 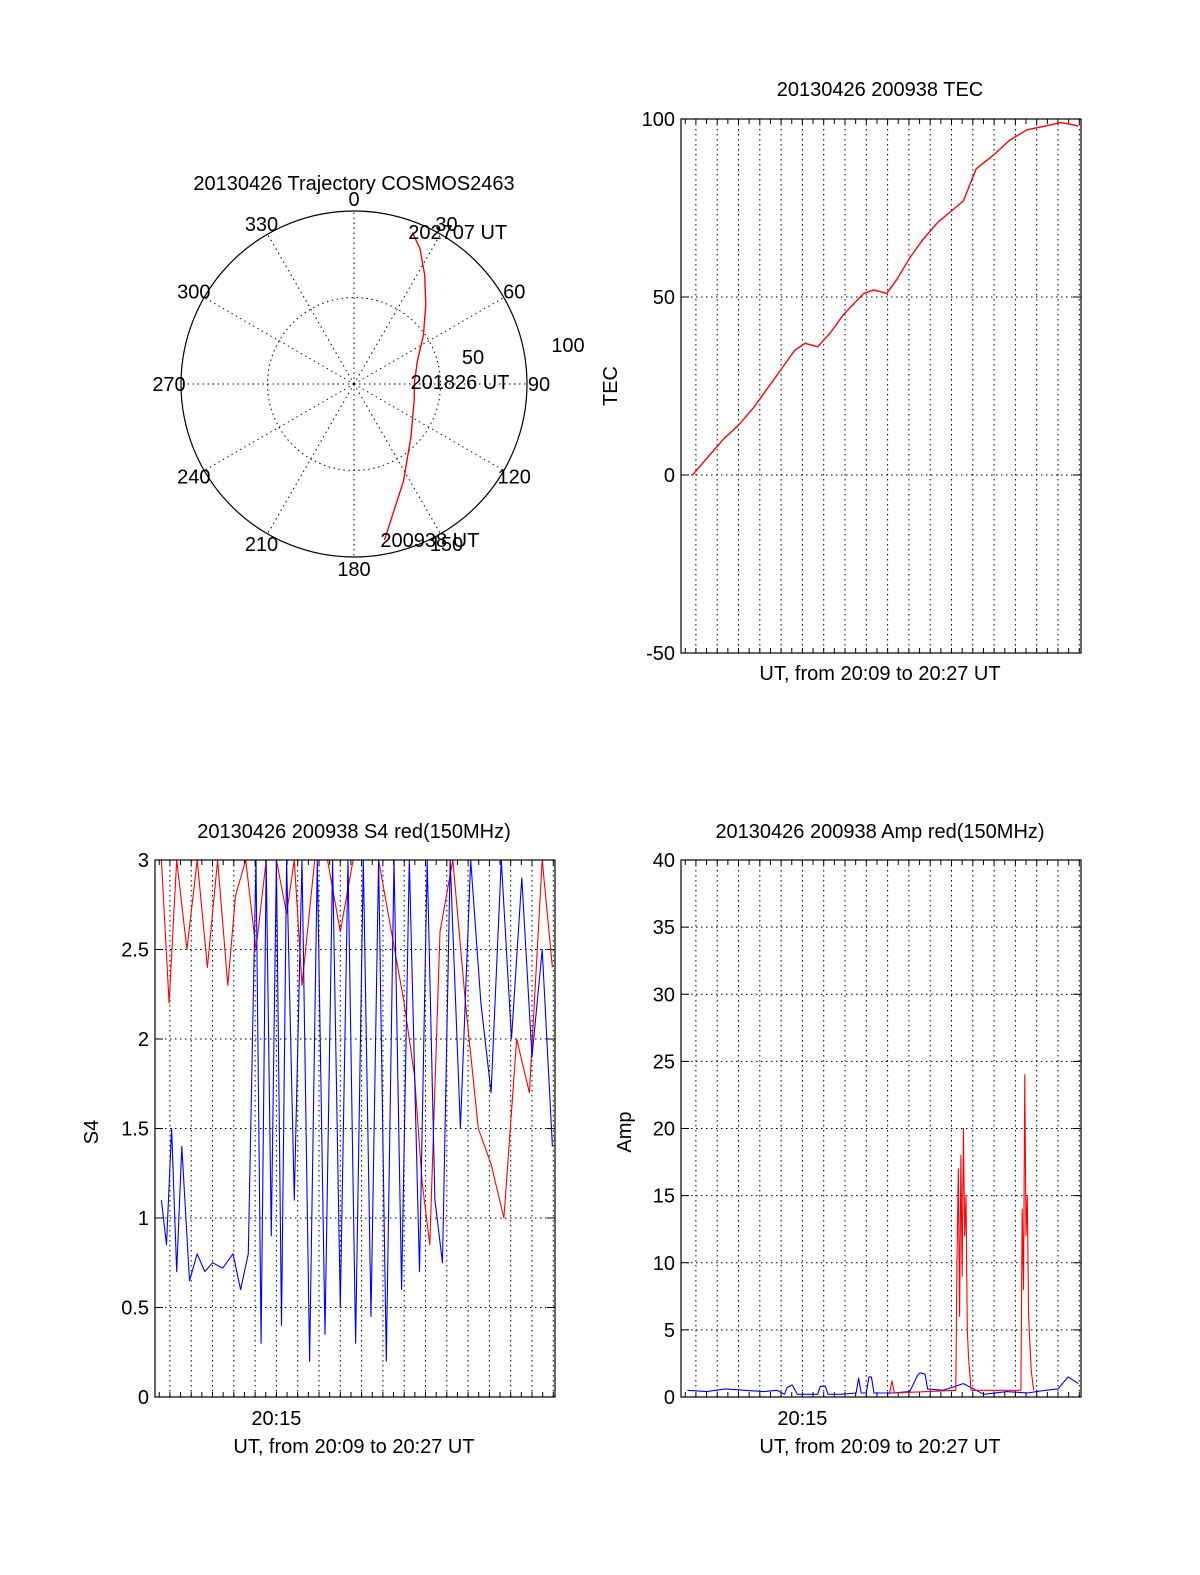 What do you see at coordinates (539, 385) in the screenshot?
I see `azimuth-label: 90` at bounding box center [539, 385].